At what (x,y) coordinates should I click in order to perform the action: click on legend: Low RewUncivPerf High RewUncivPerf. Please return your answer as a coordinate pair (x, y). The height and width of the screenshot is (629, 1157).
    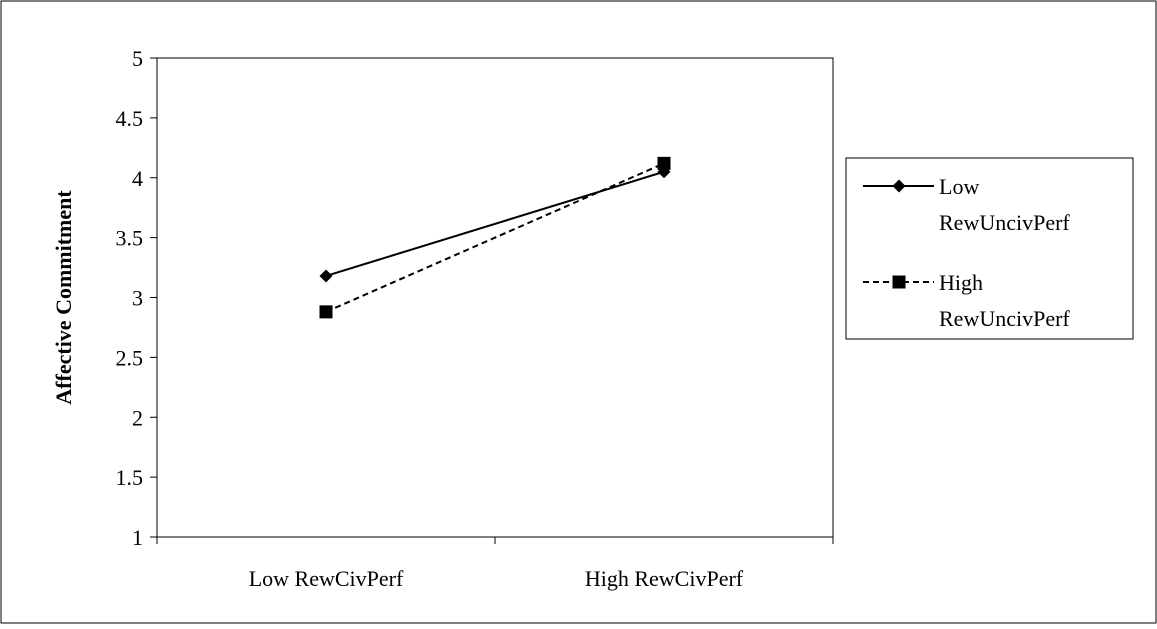
    Looking at the image, I should click on (989, 248).